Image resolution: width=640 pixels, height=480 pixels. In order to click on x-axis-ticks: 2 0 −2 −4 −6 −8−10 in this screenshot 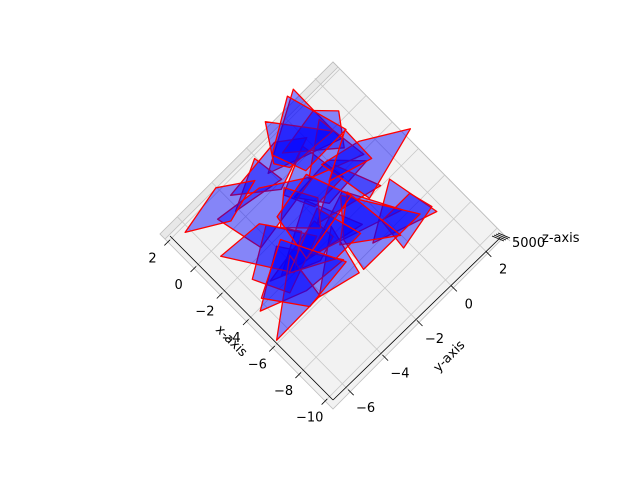, I will do `click(238, 332)`.